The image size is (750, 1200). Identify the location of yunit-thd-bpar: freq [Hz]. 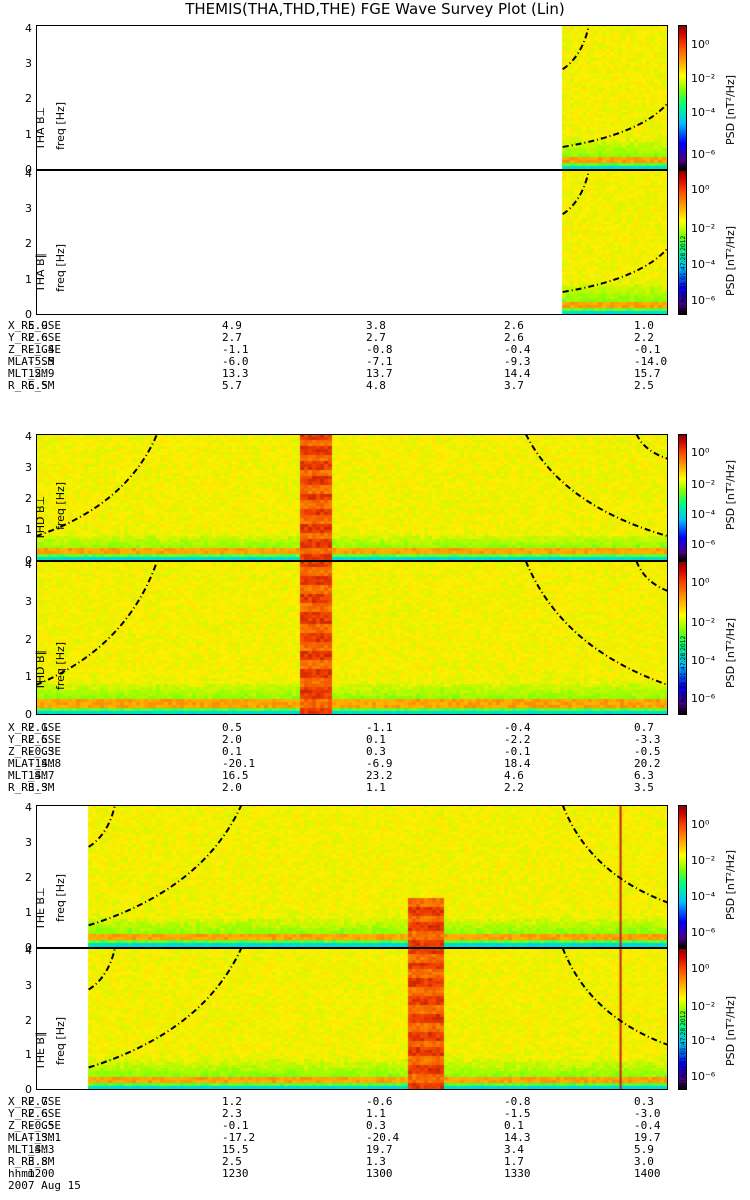
(60, 665).